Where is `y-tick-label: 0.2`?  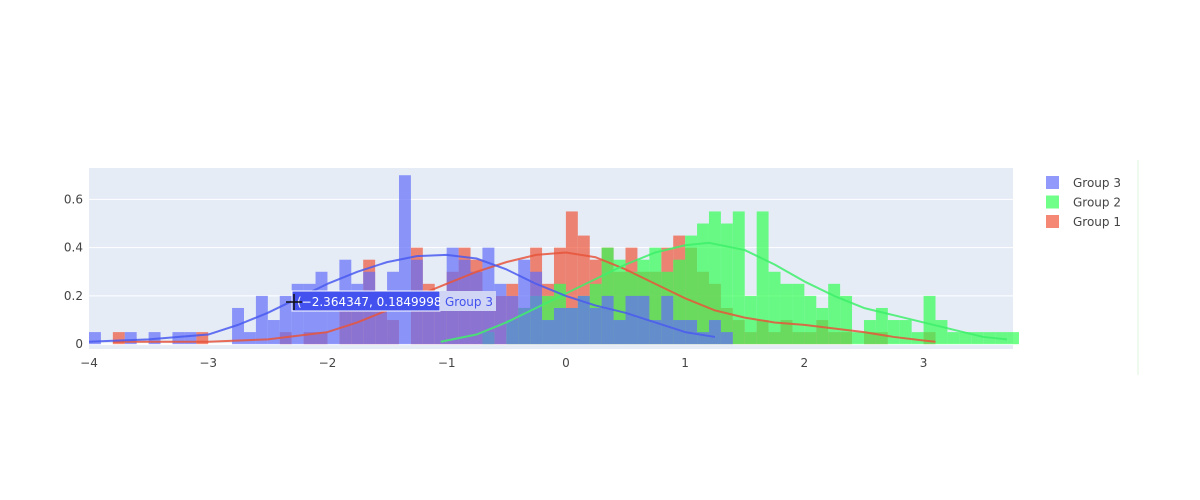
y-tick-label: 0.2 is located at coordinates (73, 296).